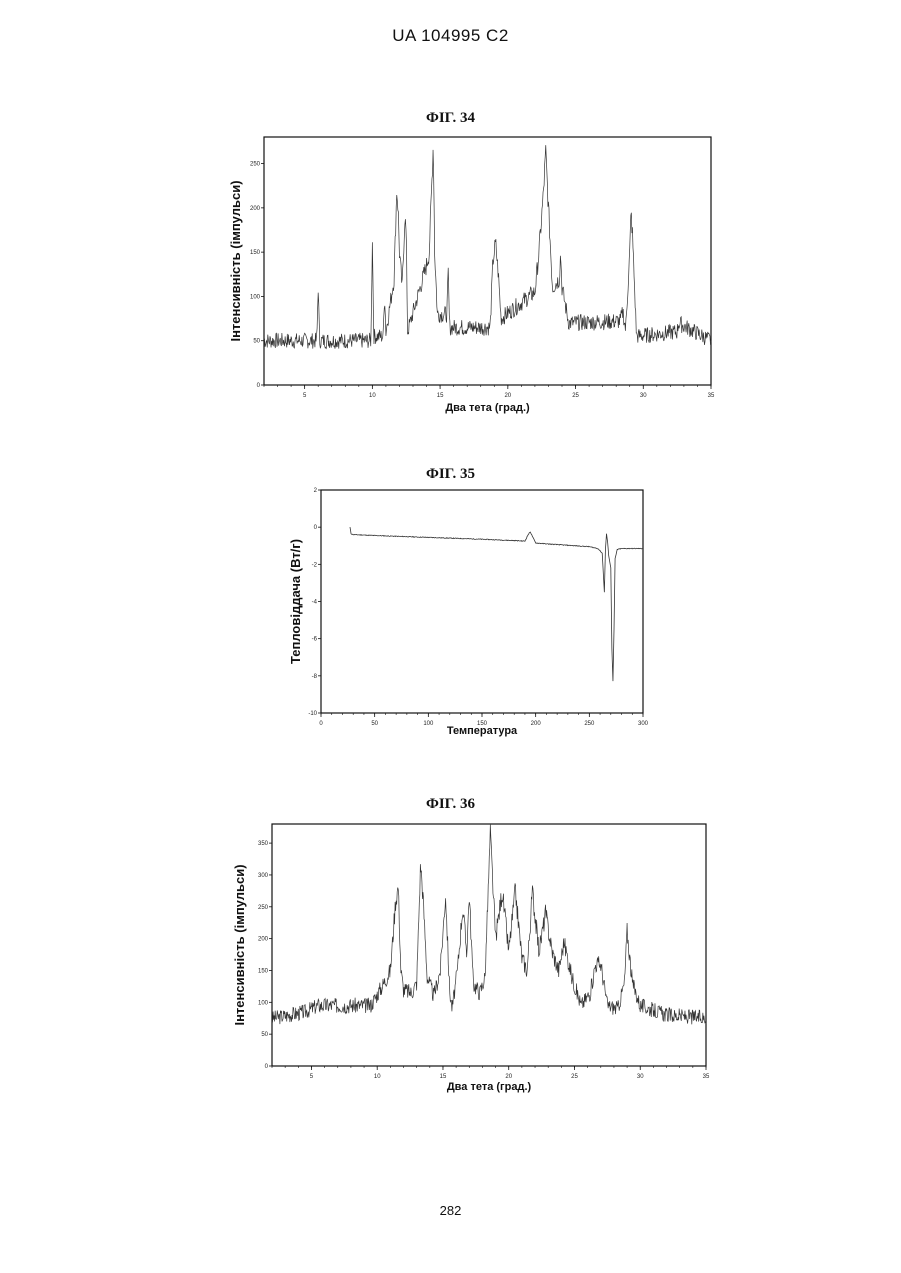  Describe the element at coordinates (315, 603) in the screenshot. I see `y-tick-label: -4` at that location.